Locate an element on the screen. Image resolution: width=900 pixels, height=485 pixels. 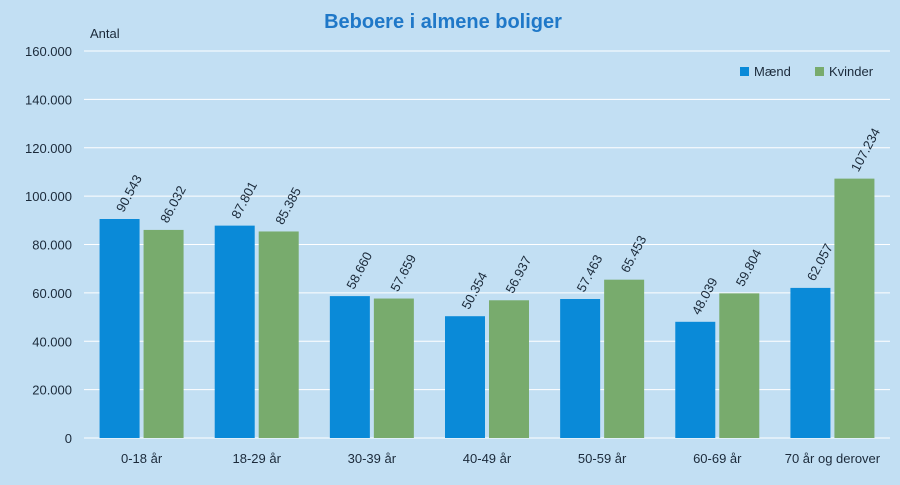
legend-swatch-kvinder is located at coordinates (819, 71).